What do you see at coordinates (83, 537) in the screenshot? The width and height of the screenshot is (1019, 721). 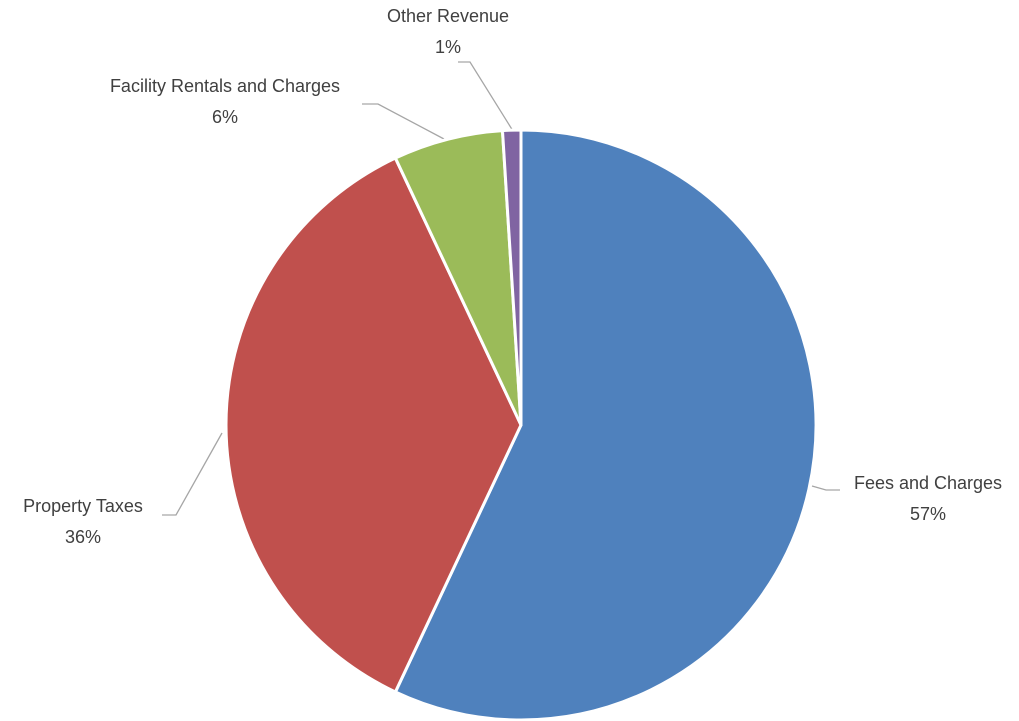 I see `slice-value-label: 36%` at bounding box center [83, 537].